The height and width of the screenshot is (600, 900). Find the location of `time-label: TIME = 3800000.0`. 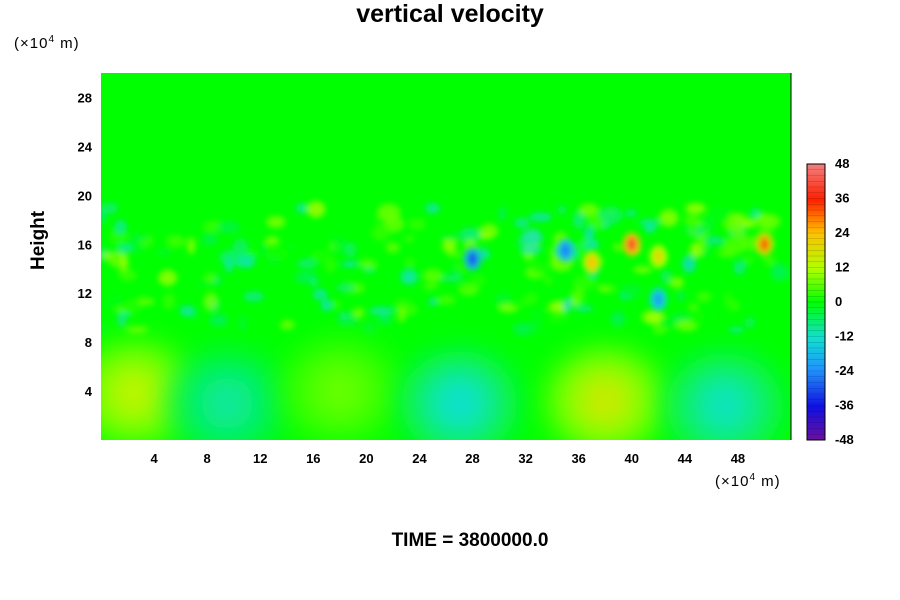

time-label: TIME = 3800000.0 is located at coordinates (470, 540).